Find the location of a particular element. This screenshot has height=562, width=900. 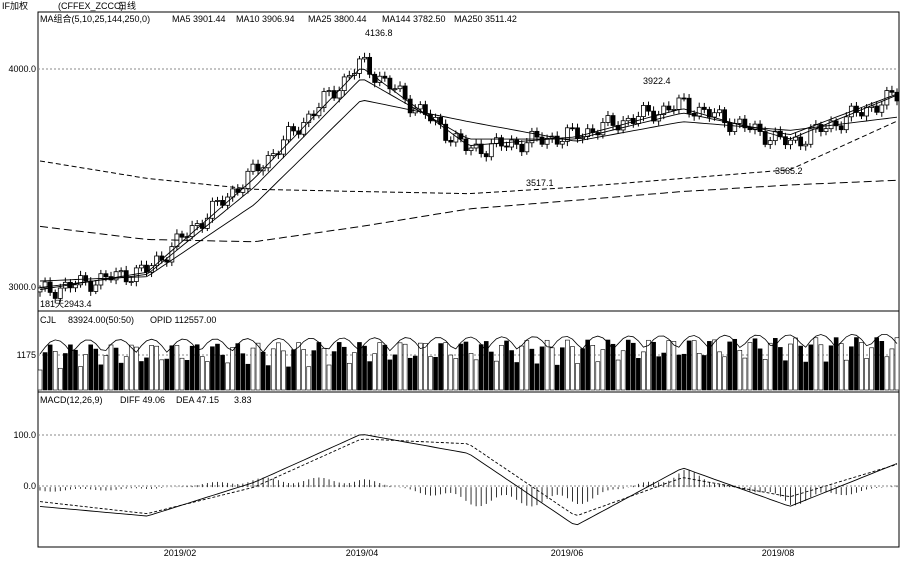

price-tick-4000: 4000.0 is located at coordinates (22, 69).